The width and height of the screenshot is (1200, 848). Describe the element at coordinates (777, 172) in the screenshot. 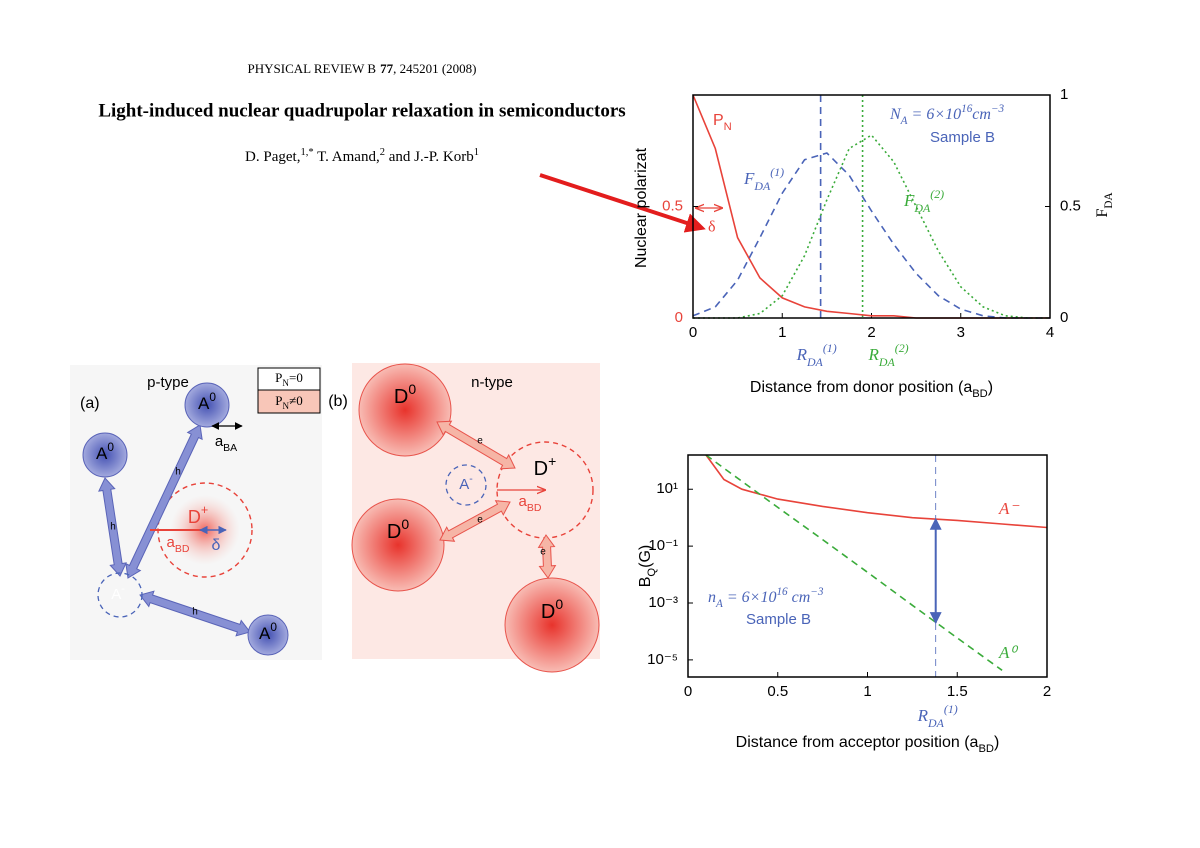

I see `series-label-part: (1)` at that location.